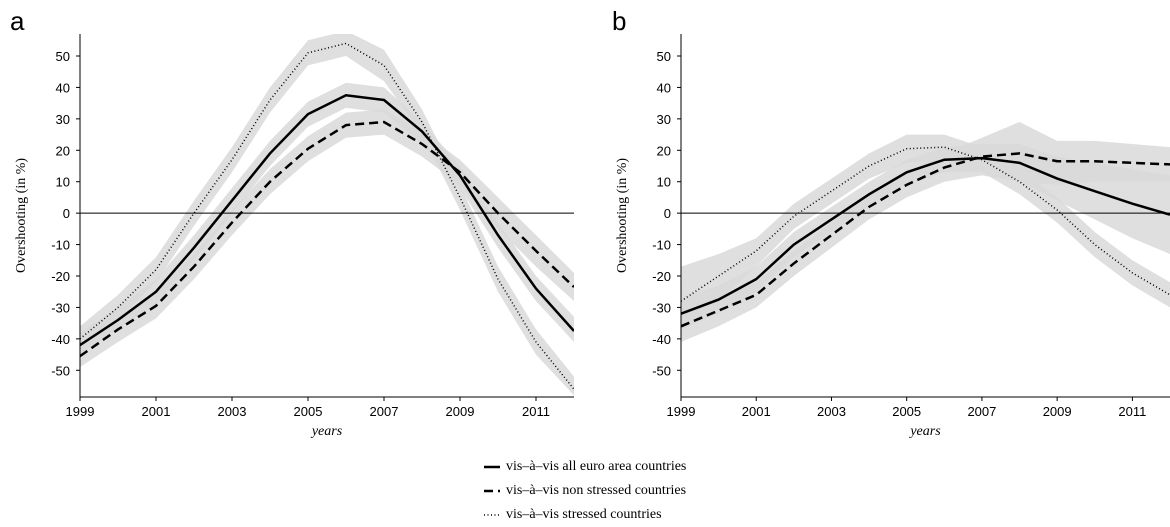 The height and width of the screenshot is (527, 1170). Describe the element at coordinates (584, 514) in the screenshot. I see `legend-label: vis–à–vis stressed countries` at that location.